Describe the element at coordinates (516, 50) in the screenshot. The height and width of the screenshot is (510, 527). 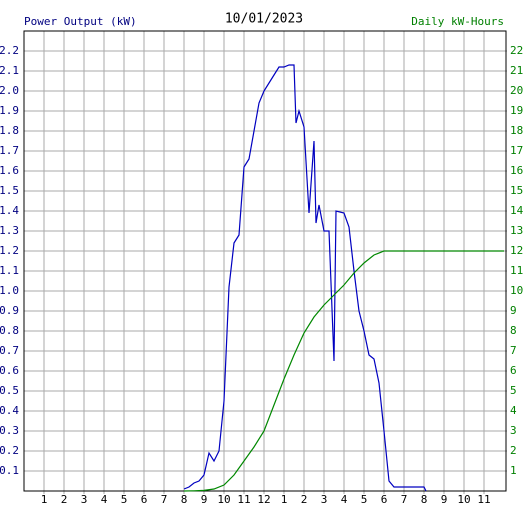
I see `y2-tick-label: 22` at that location.